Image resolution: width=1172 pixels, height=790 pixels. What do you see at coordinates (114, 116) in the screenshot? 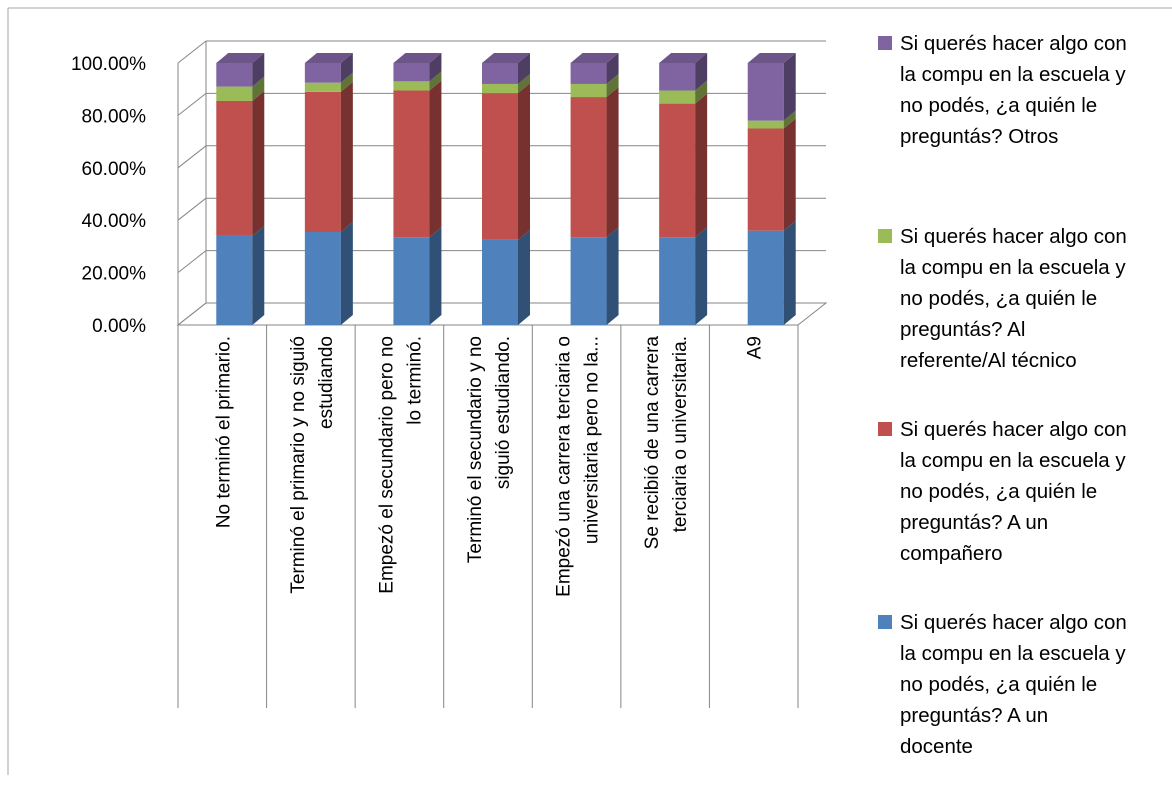
I see `y-tick-label: 80.00%` at bounding box center [114, 116].